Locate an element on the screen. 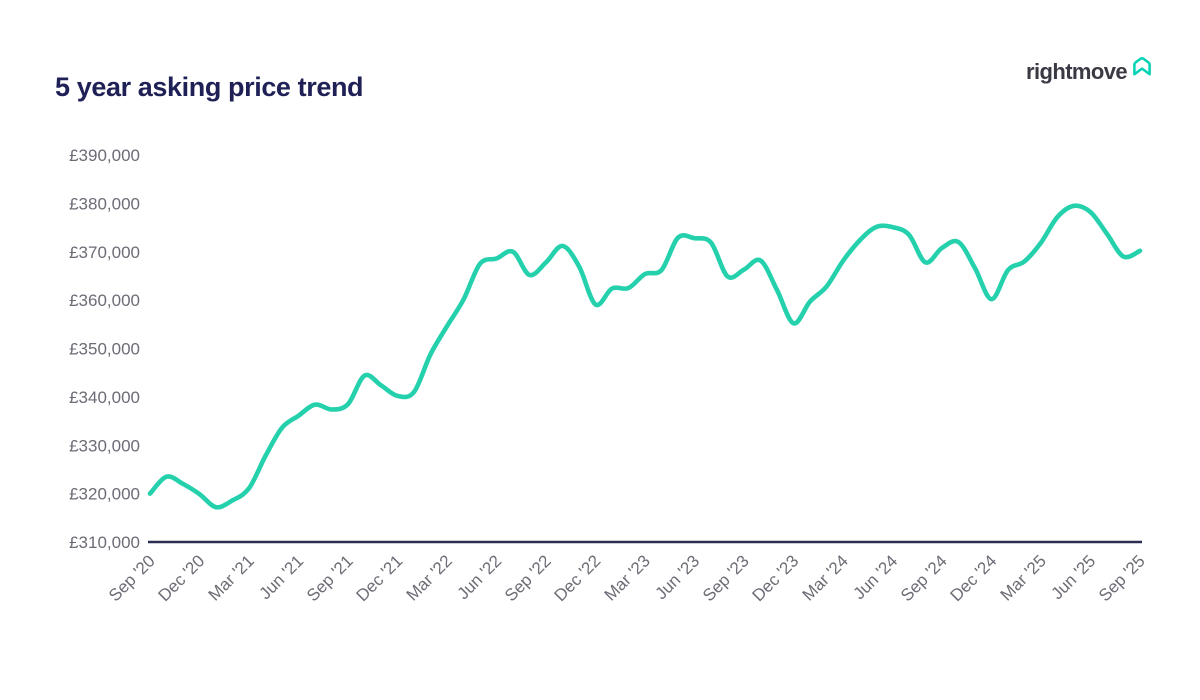 Image resolution: width=1200 pixels, height=700 pixels. x-axis-tick-label: Dec '21 is located at coordinates (380, 578).